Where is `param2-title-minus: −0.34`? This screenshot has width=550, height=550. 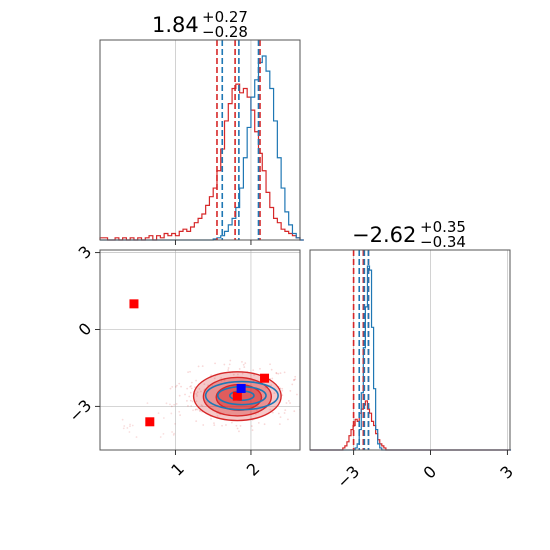 param2-title-minus: −0.34 is located at coordinates (443, 242).